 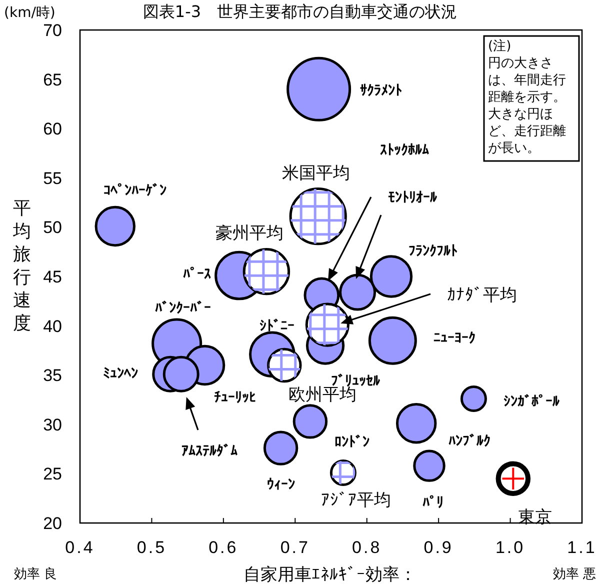 I want to click on x-tick-label: 0.6, so click(x=223, y=547).